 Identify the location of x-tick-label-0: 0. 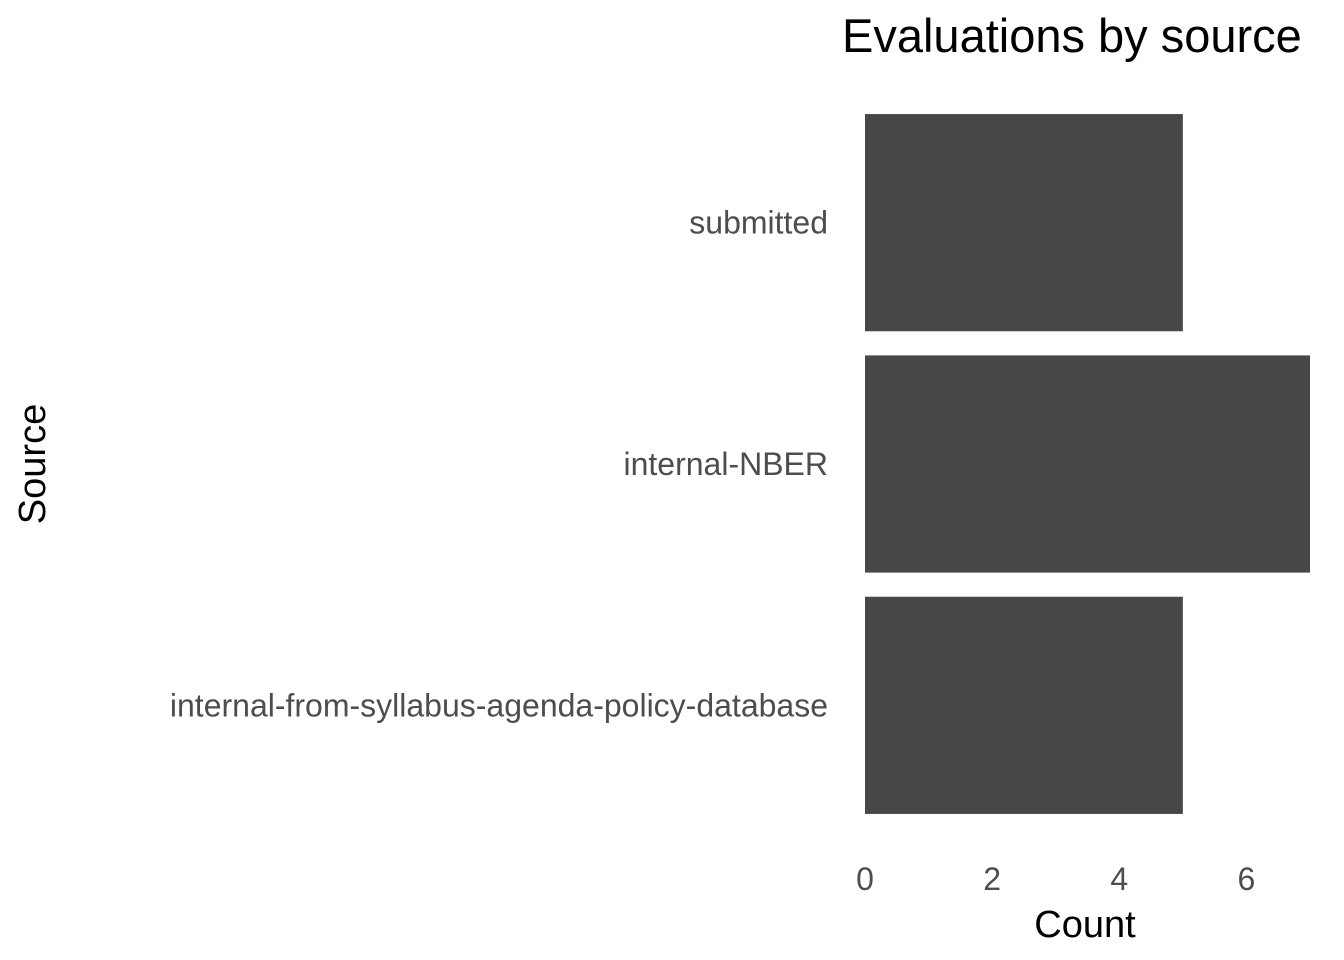
(865, 879).